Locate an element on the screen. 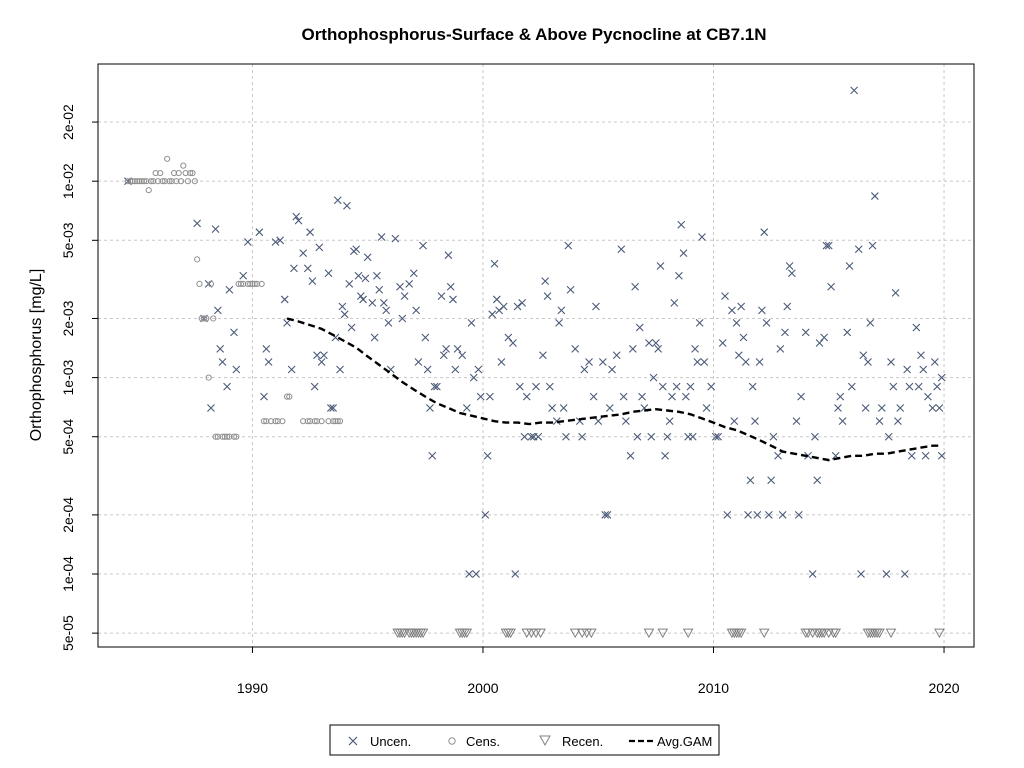  legend-marker-x is located at coordinates (353, 741).